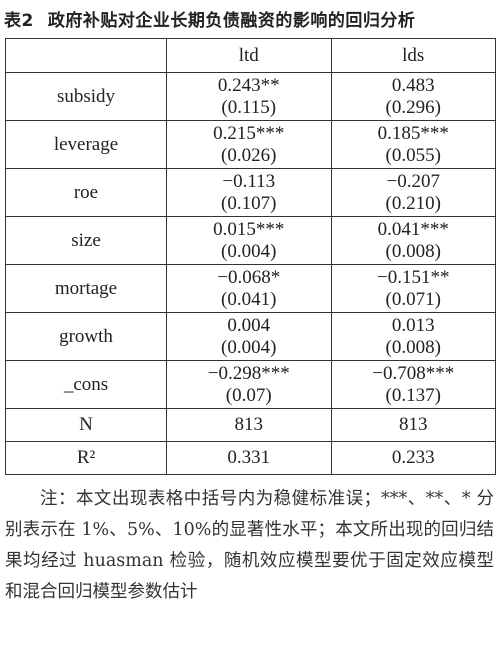 This screenshot has height=651, width=500. Describe the element at coordinates (86, 384) in the screenshot. I see `row-label: _cons` at that location.